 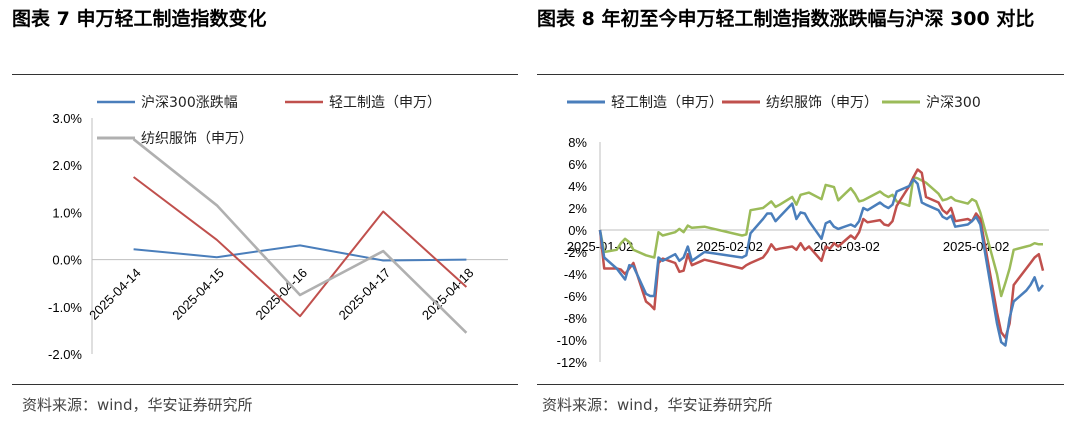 What do you see at coordinates (576, 318) in the screenshot?
I see `chart2-y-tick-label: -8%` at bounding box center [576, 318].